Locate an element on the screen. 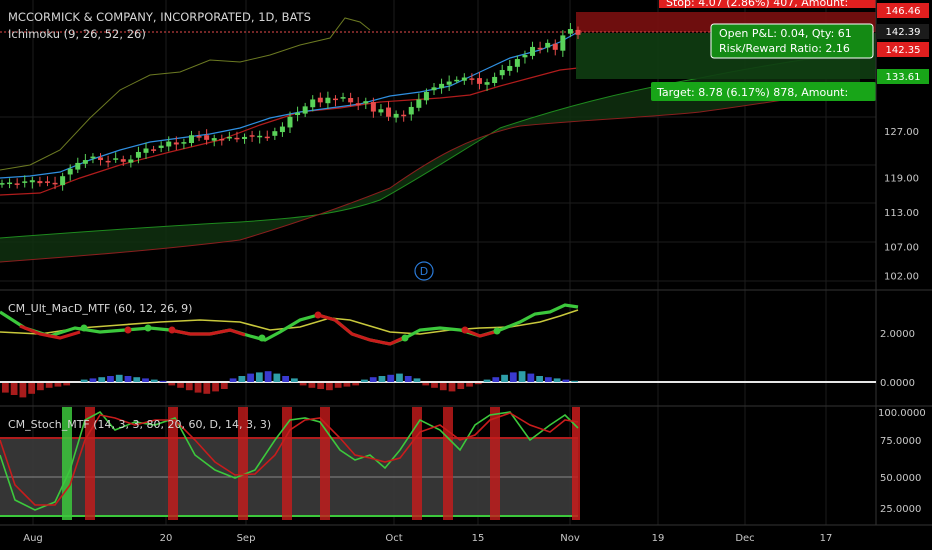 The width and height of the screenshot is (932, 550). macd-pane-title: CM_Ult_MacD_MTF (60, 12, 26, 9) is located at coordinates (100, 308).